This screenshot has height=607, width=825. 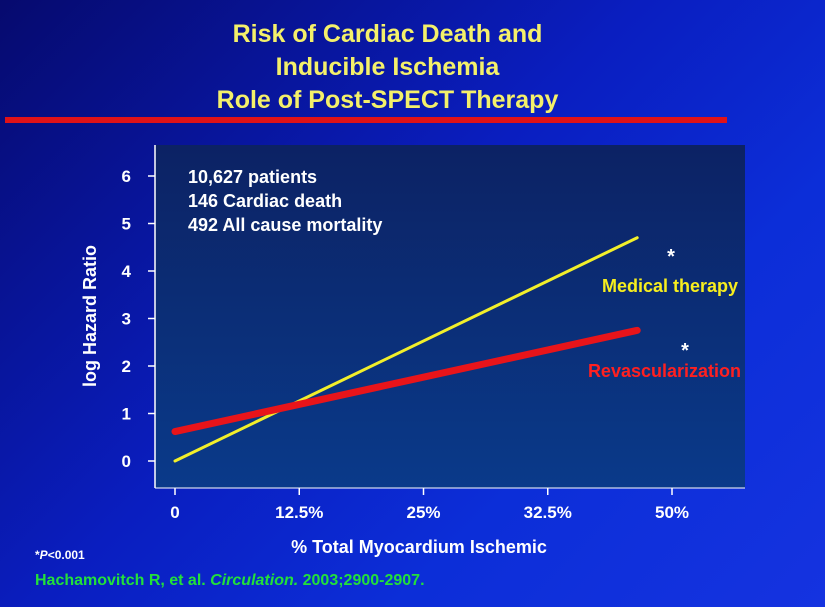 What do you see at coordinates (126, 319) in the screenshot?
I see `y-tick-label: 3` at bounding box center [126, 319].